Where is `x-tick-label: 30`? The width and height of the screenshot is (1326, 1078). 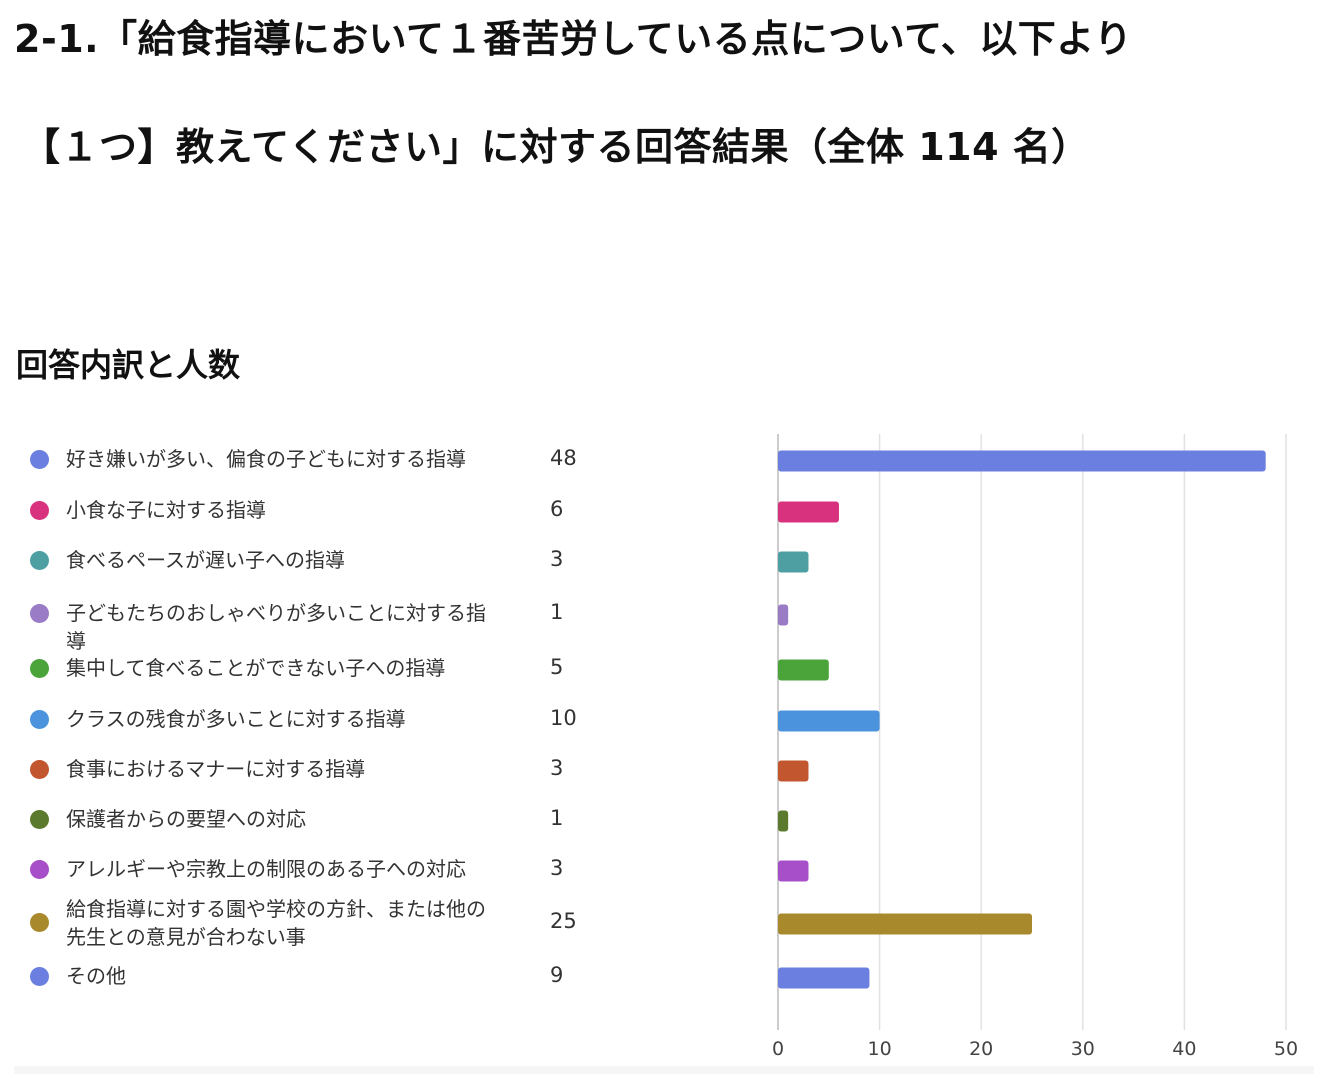
x-tick-label: 30 is located at coordinates (1083, 1049).